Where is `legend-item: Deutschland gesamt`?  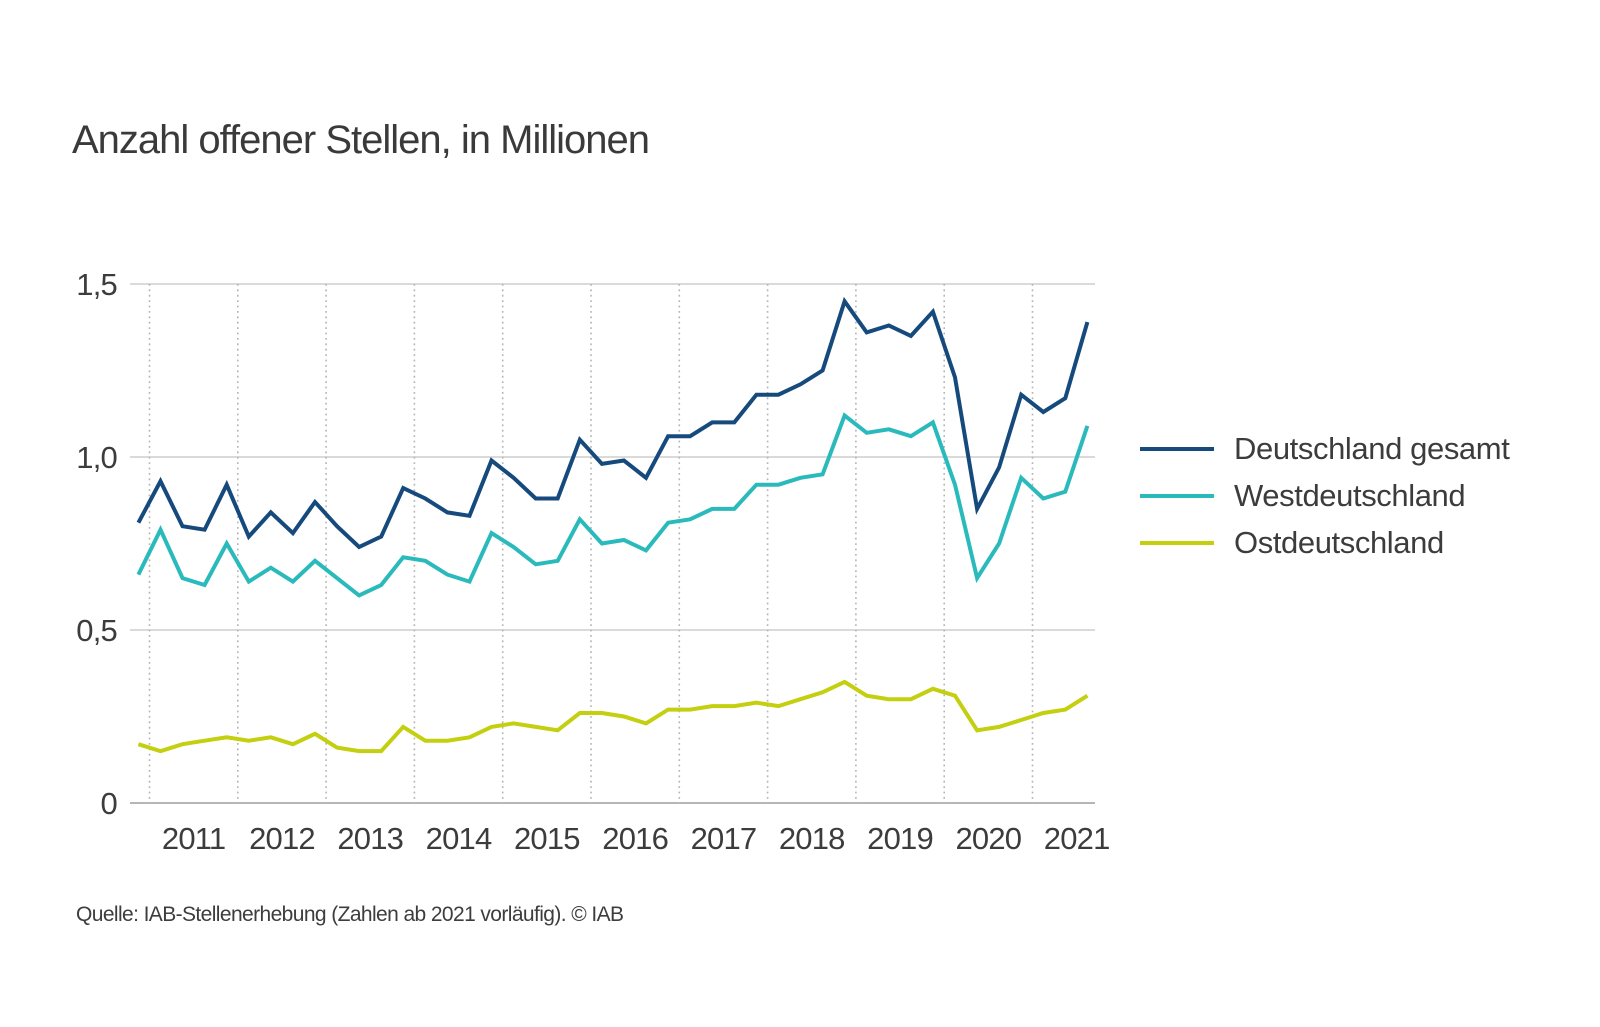
legend-item: Deutschland gesamt is located at coordinates (1325, 448).